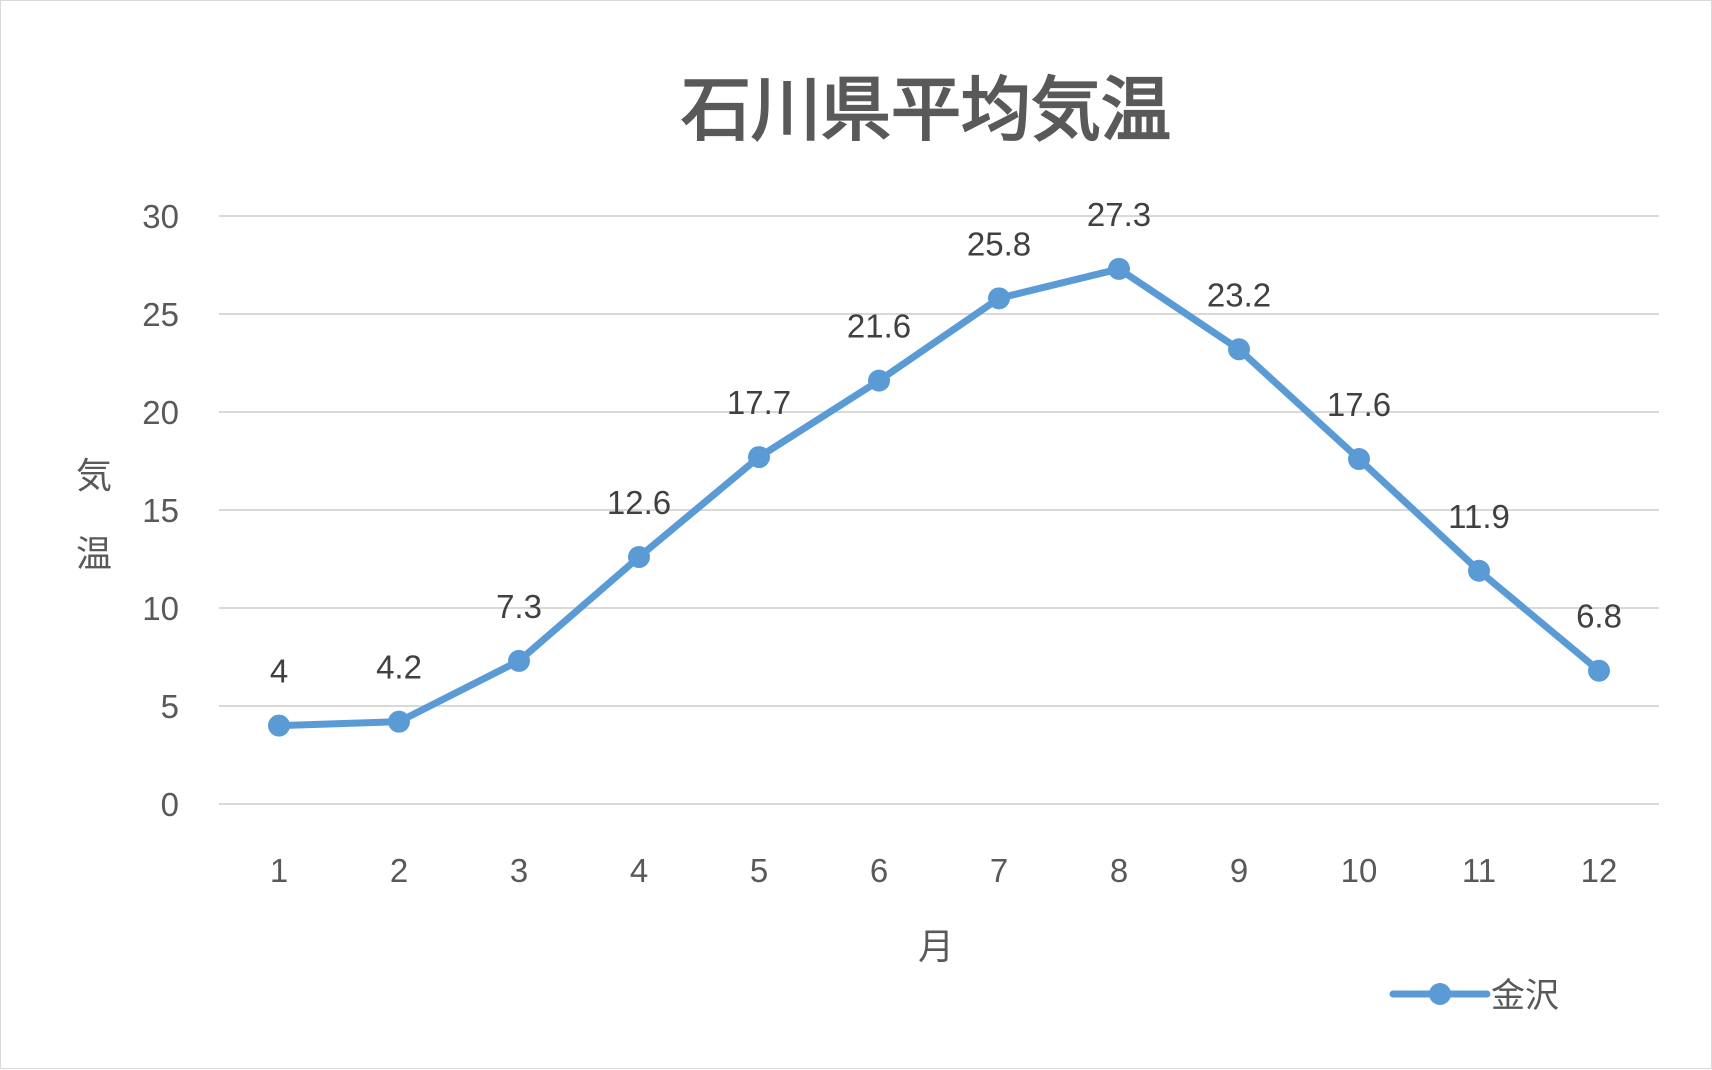  What do you see at coordinates (399, 667) in the screenshot?
I see `data-label: 4.2` at bounding box center [399, 667].